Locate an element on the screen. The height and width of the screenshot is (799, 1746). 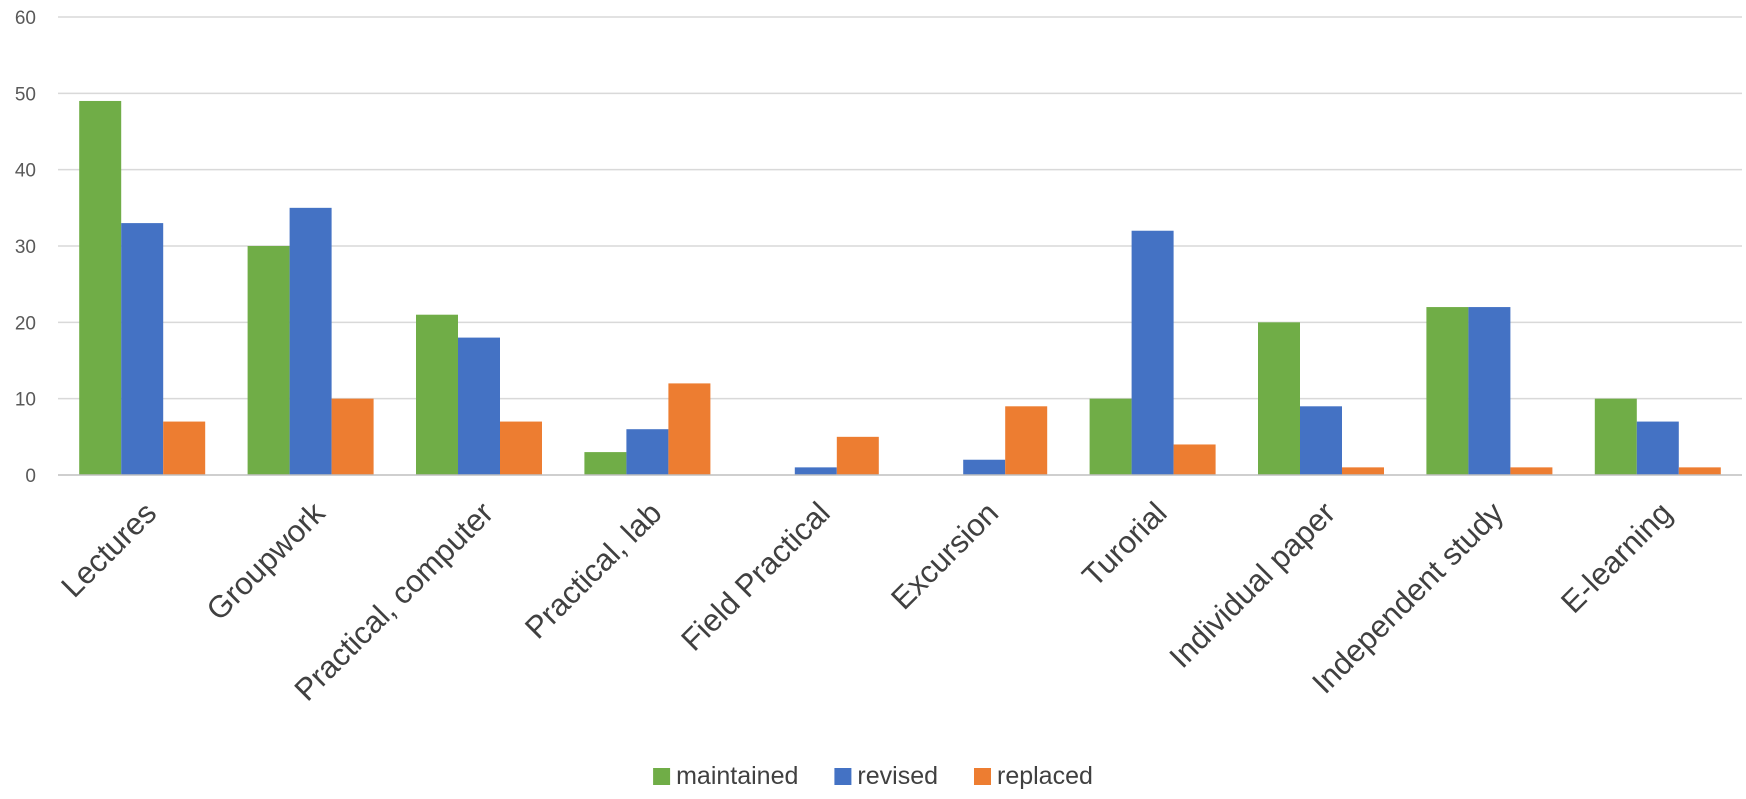
y-tick-label: 40 is located at coordinates (25, 171).